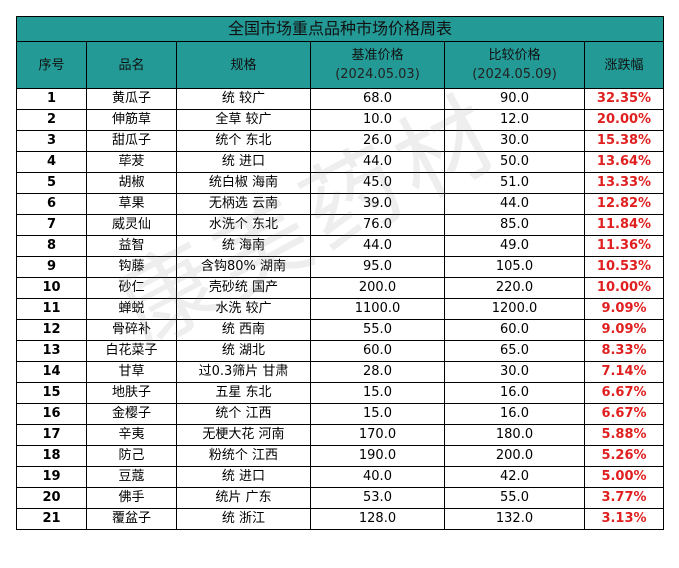 The height and width of the screenshot is (568, 679). I want to click on cell-change: 7.14%, so click(624, 372).